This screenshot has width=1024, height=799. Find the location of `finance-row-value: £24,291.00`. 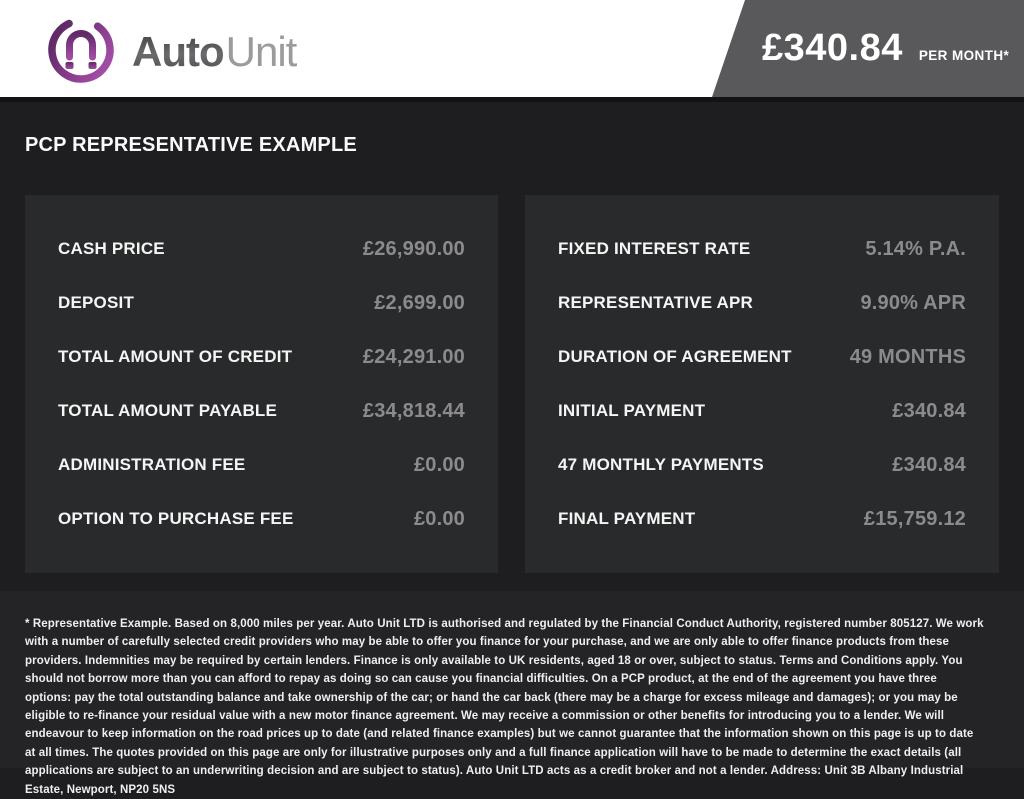

finance-row-value: £24,291.00 is located at coordinates (413, 356).